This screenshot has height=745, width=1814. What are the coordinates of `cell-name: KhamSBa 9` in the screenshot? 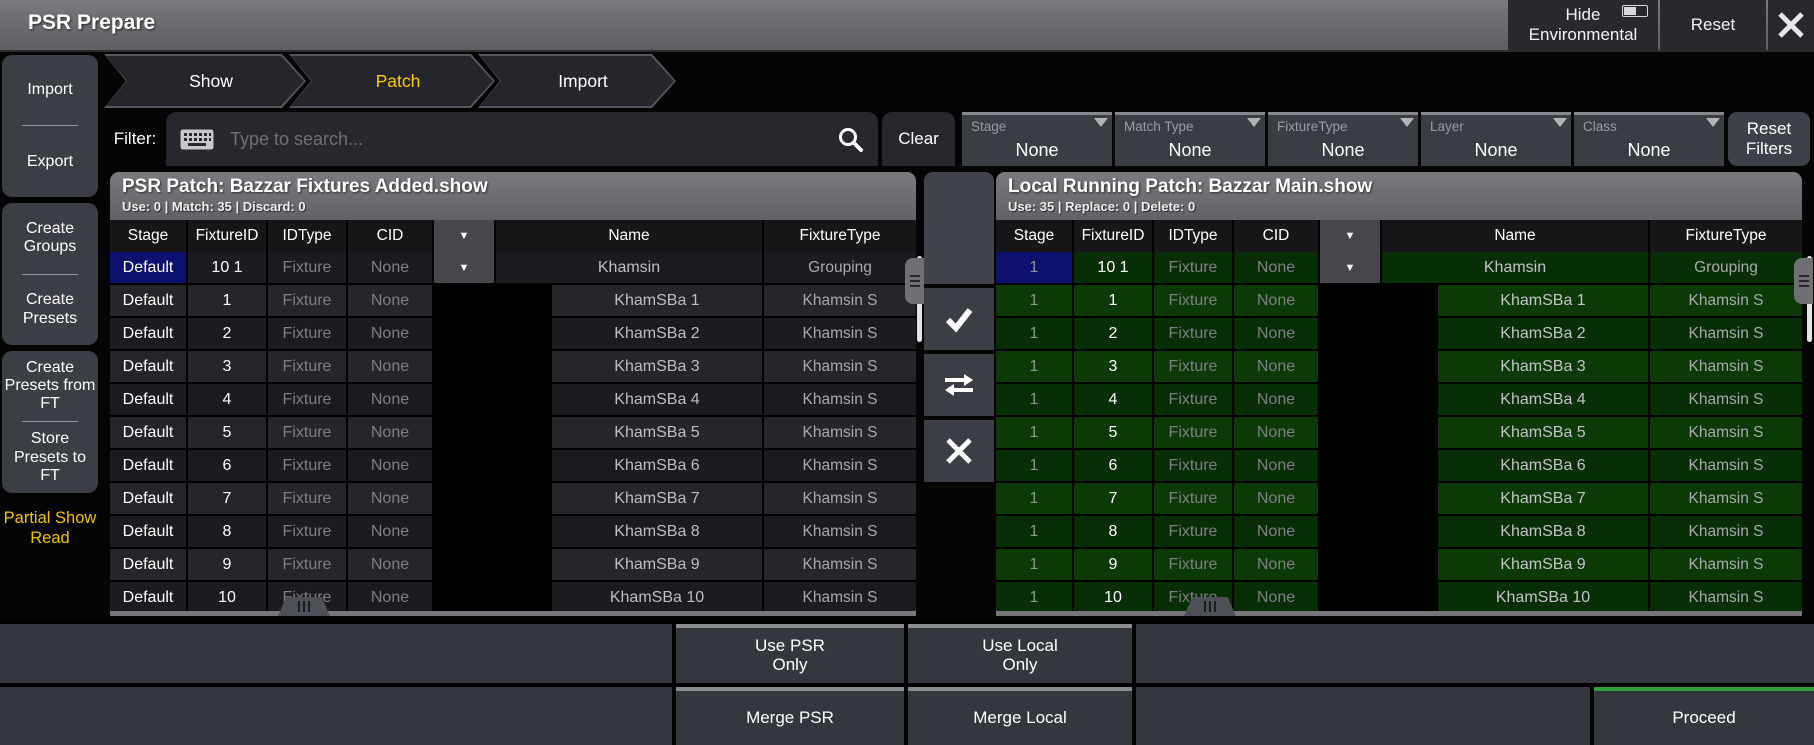 It's located at (630, 564).